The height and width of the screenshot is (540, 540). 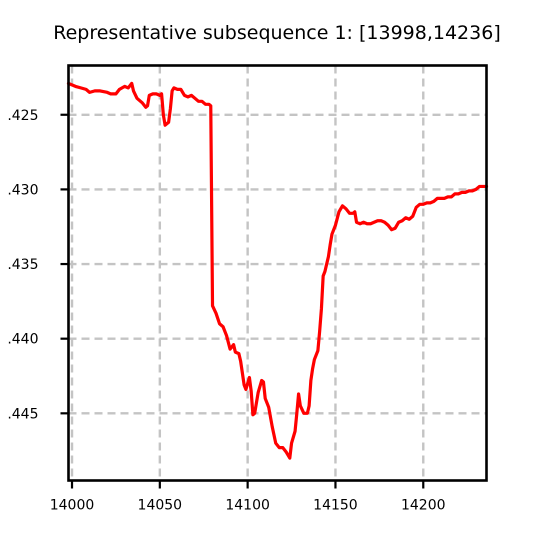 I want to click on x-tick-label: 14150, so click(x=335, y=506).